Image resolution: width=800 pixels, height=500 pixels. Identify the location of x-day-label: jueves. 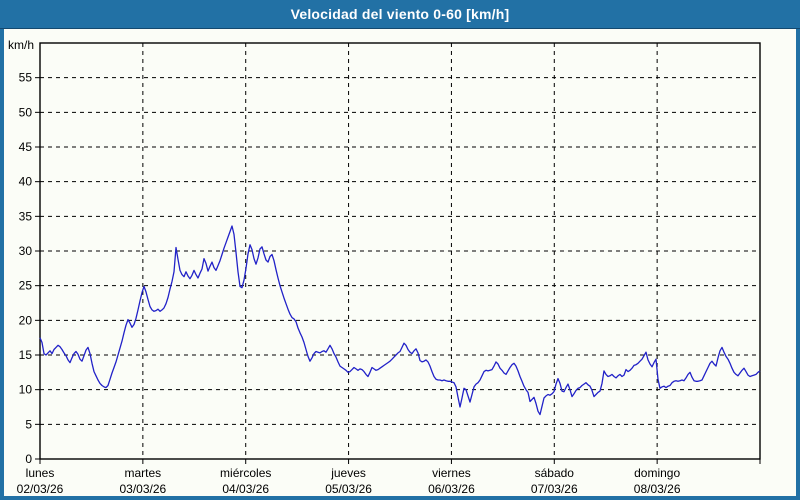
(348, 473).